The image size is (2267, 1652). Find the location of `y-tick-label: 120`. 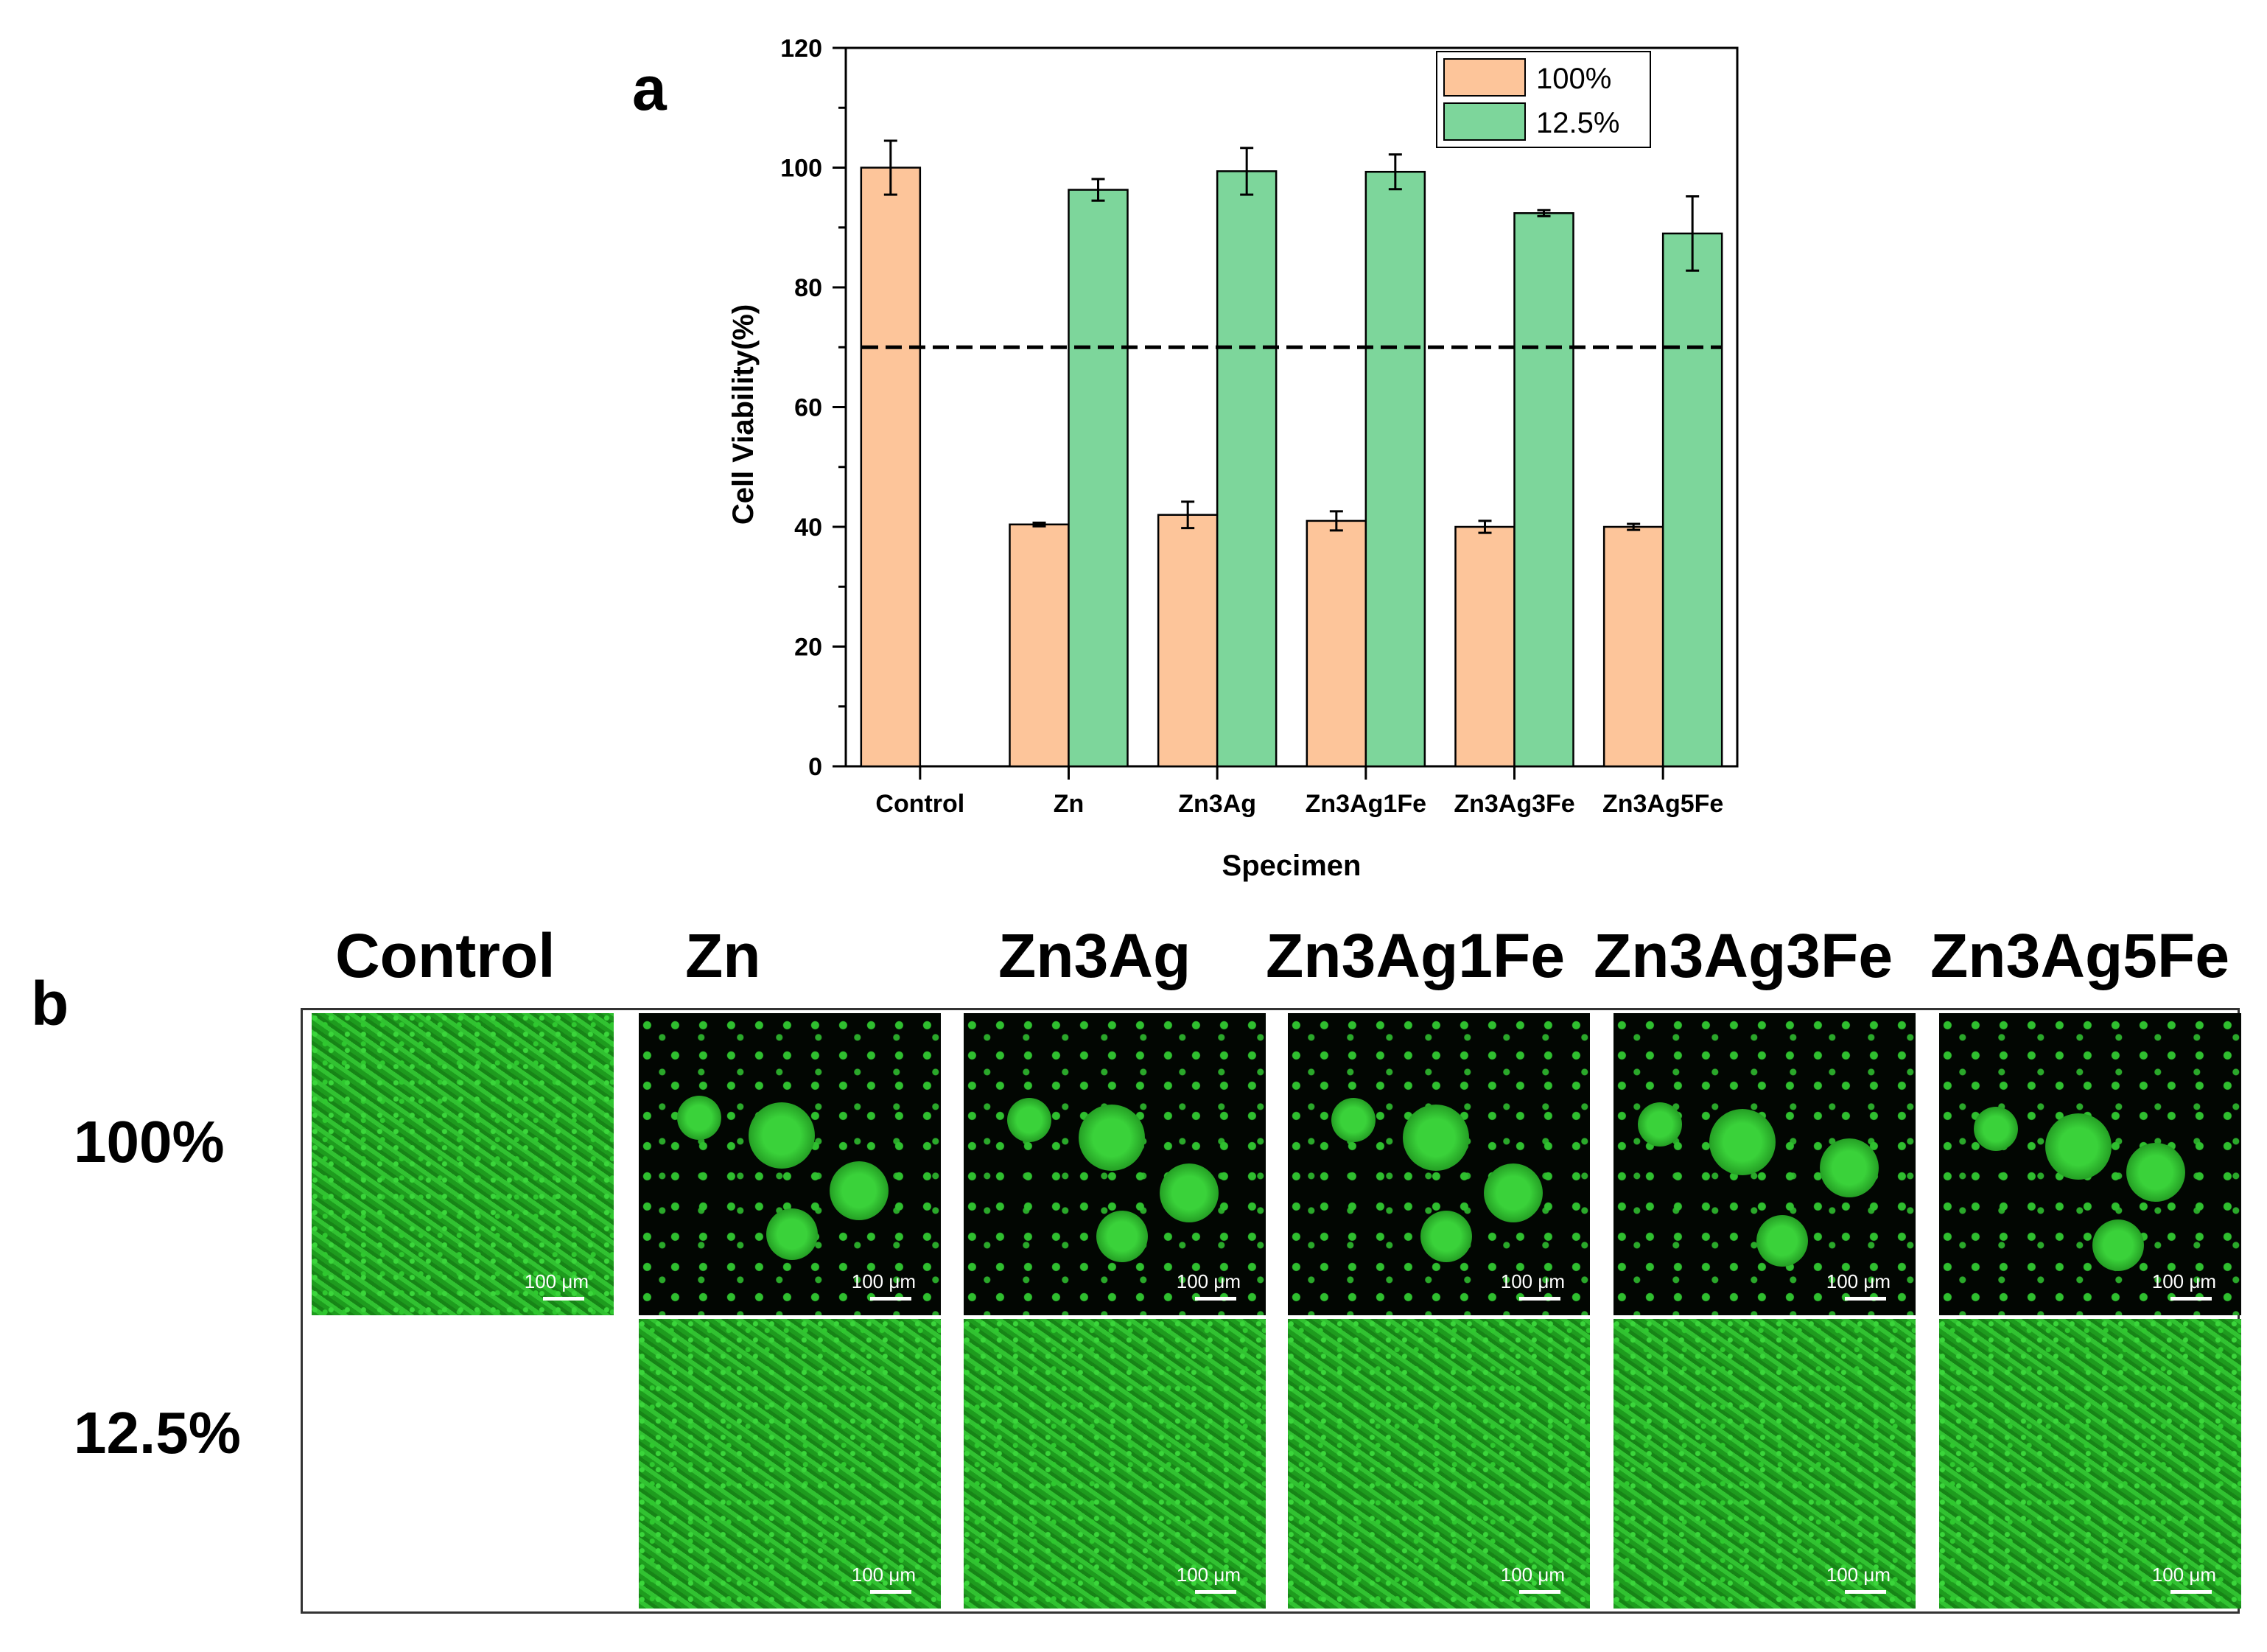

y-tick-label: 120 is located at coordinates (801, 49).